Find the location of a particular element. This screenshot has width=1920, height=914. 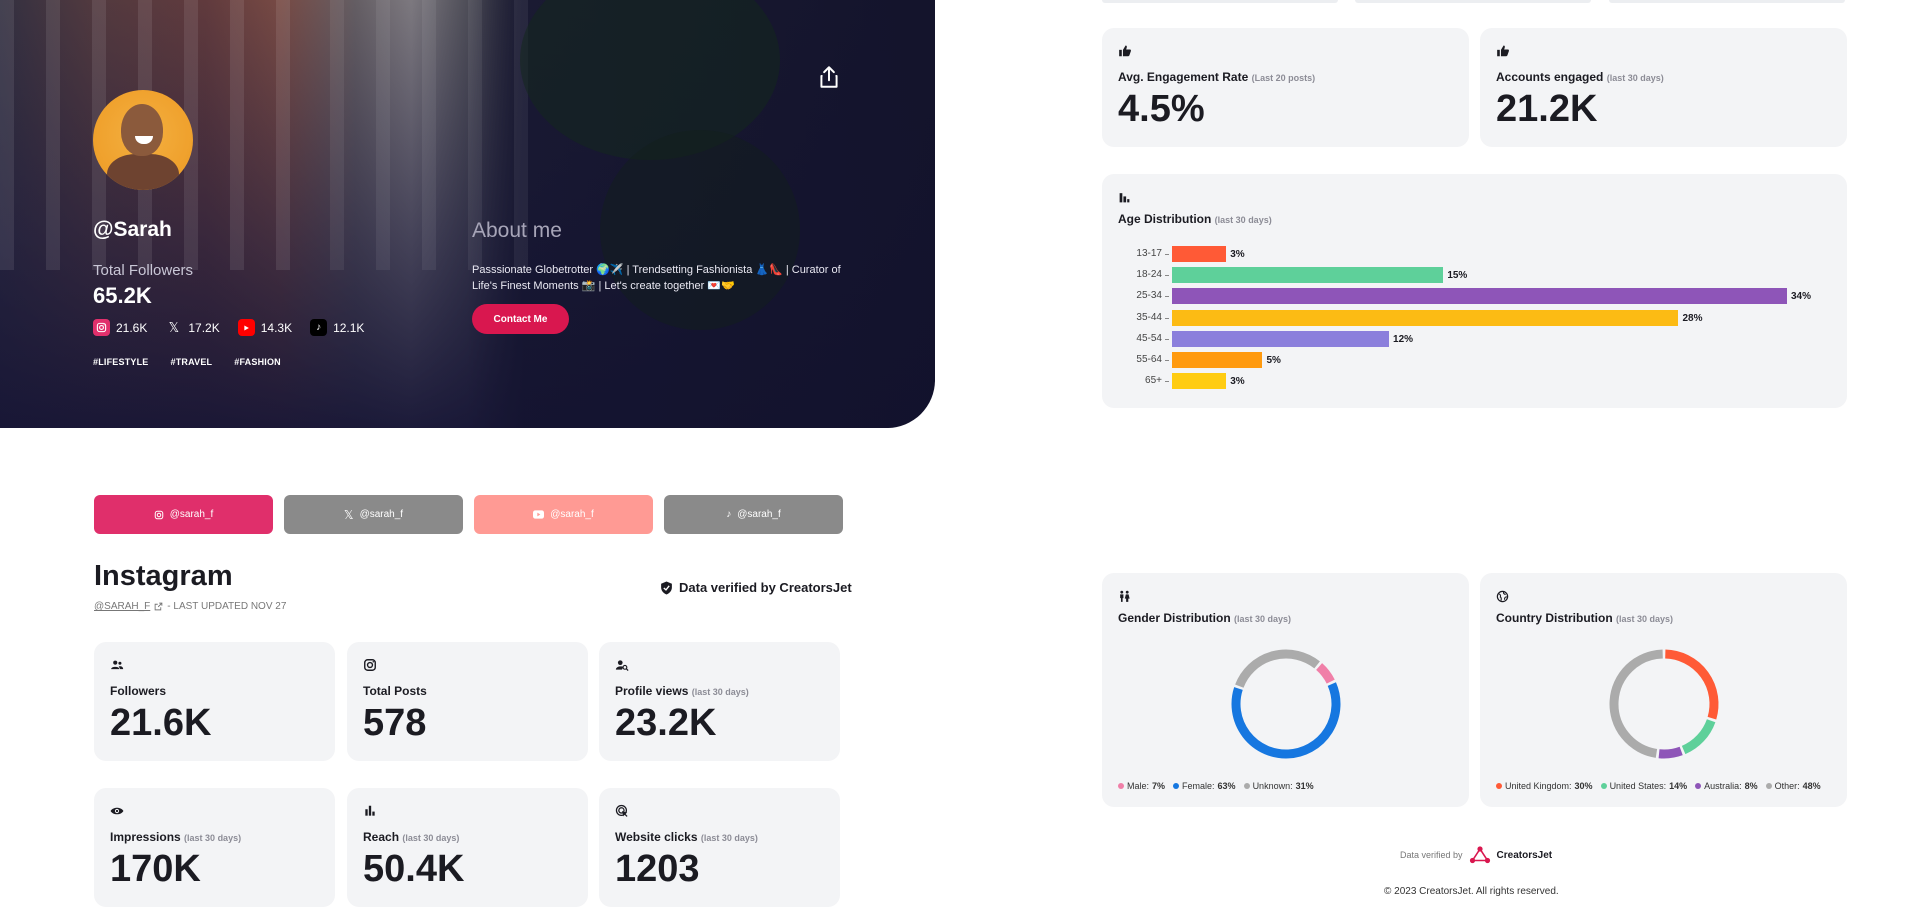

legend-value: 48% is located at coordinates (1811, 786).